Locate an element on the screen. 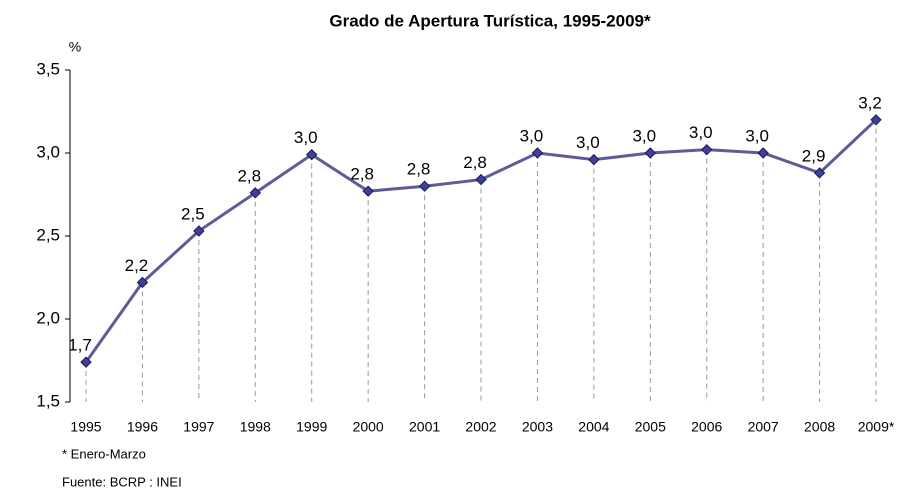 The height and width of the screenshot is (490, 901). y-tick-label: 3,5 is located at coordinates (48, 68).